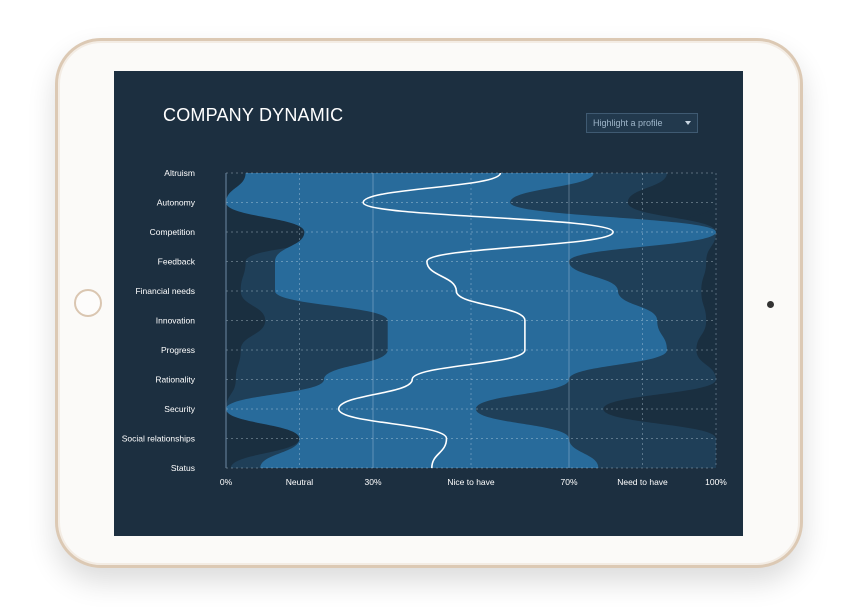  Describe the element at coordinates (226, 482) in the screenshot. I see `x-tick-label: 0%` at that location.